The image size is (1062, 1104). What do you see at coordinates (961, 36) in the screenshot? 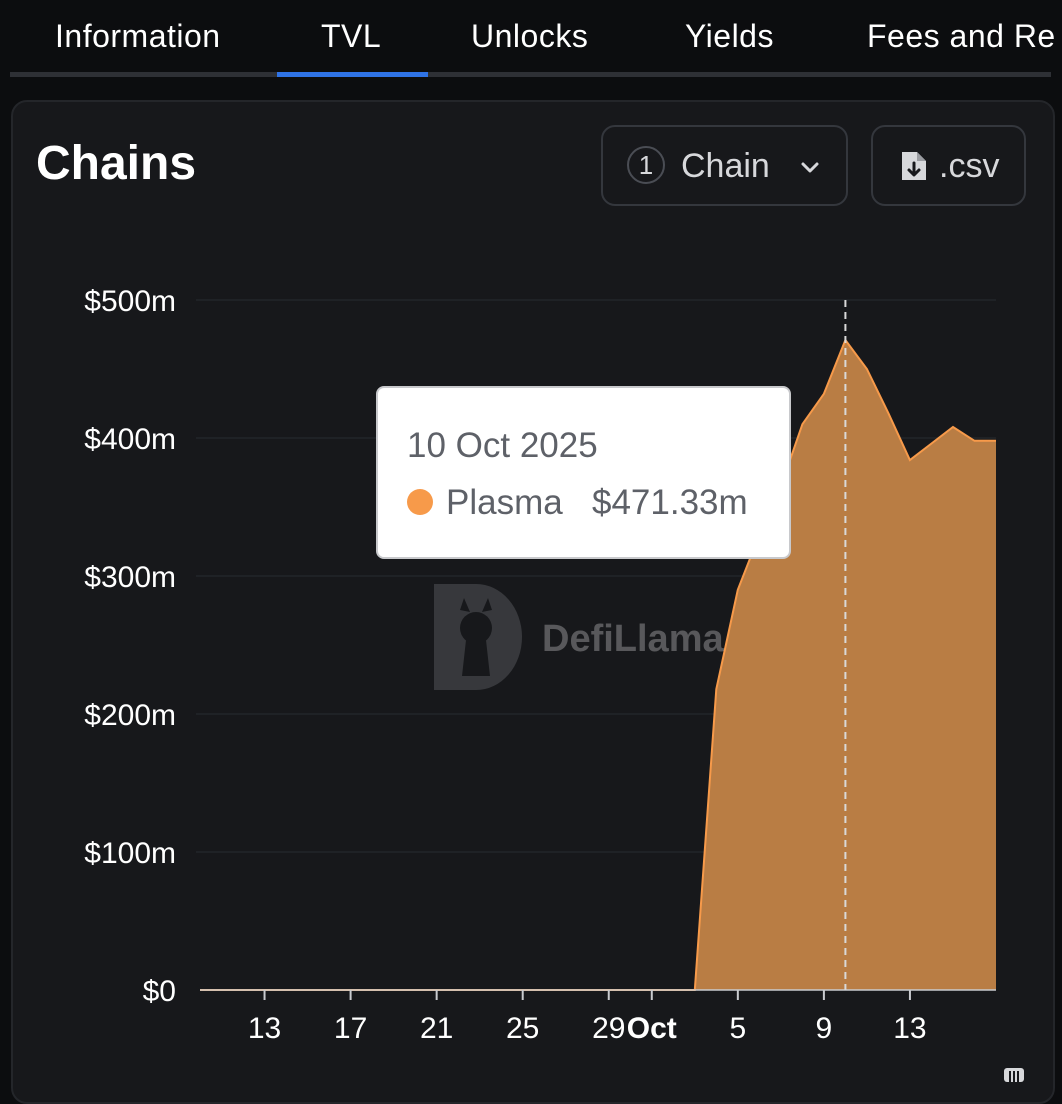
I see `tab-fees-and-revenue: Fees and Re` at bounding box center [961, 36].